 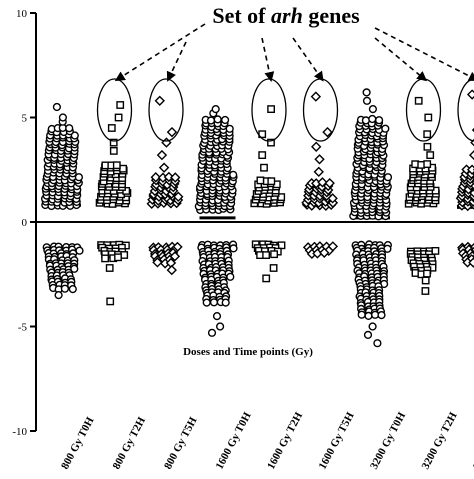 What do you see at coordinates (22, 14) in the screenshot?
I see `y-tick-label: 10` at bounding box center [22, 14].